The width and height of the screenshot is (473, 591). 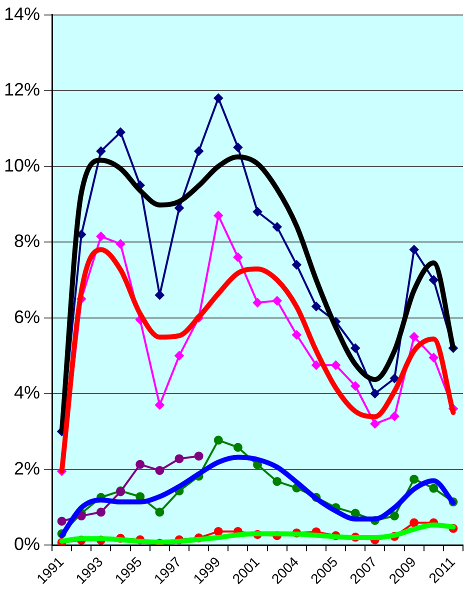 I want to click on y-tick-label: 2%, so click(x=27, y=468).